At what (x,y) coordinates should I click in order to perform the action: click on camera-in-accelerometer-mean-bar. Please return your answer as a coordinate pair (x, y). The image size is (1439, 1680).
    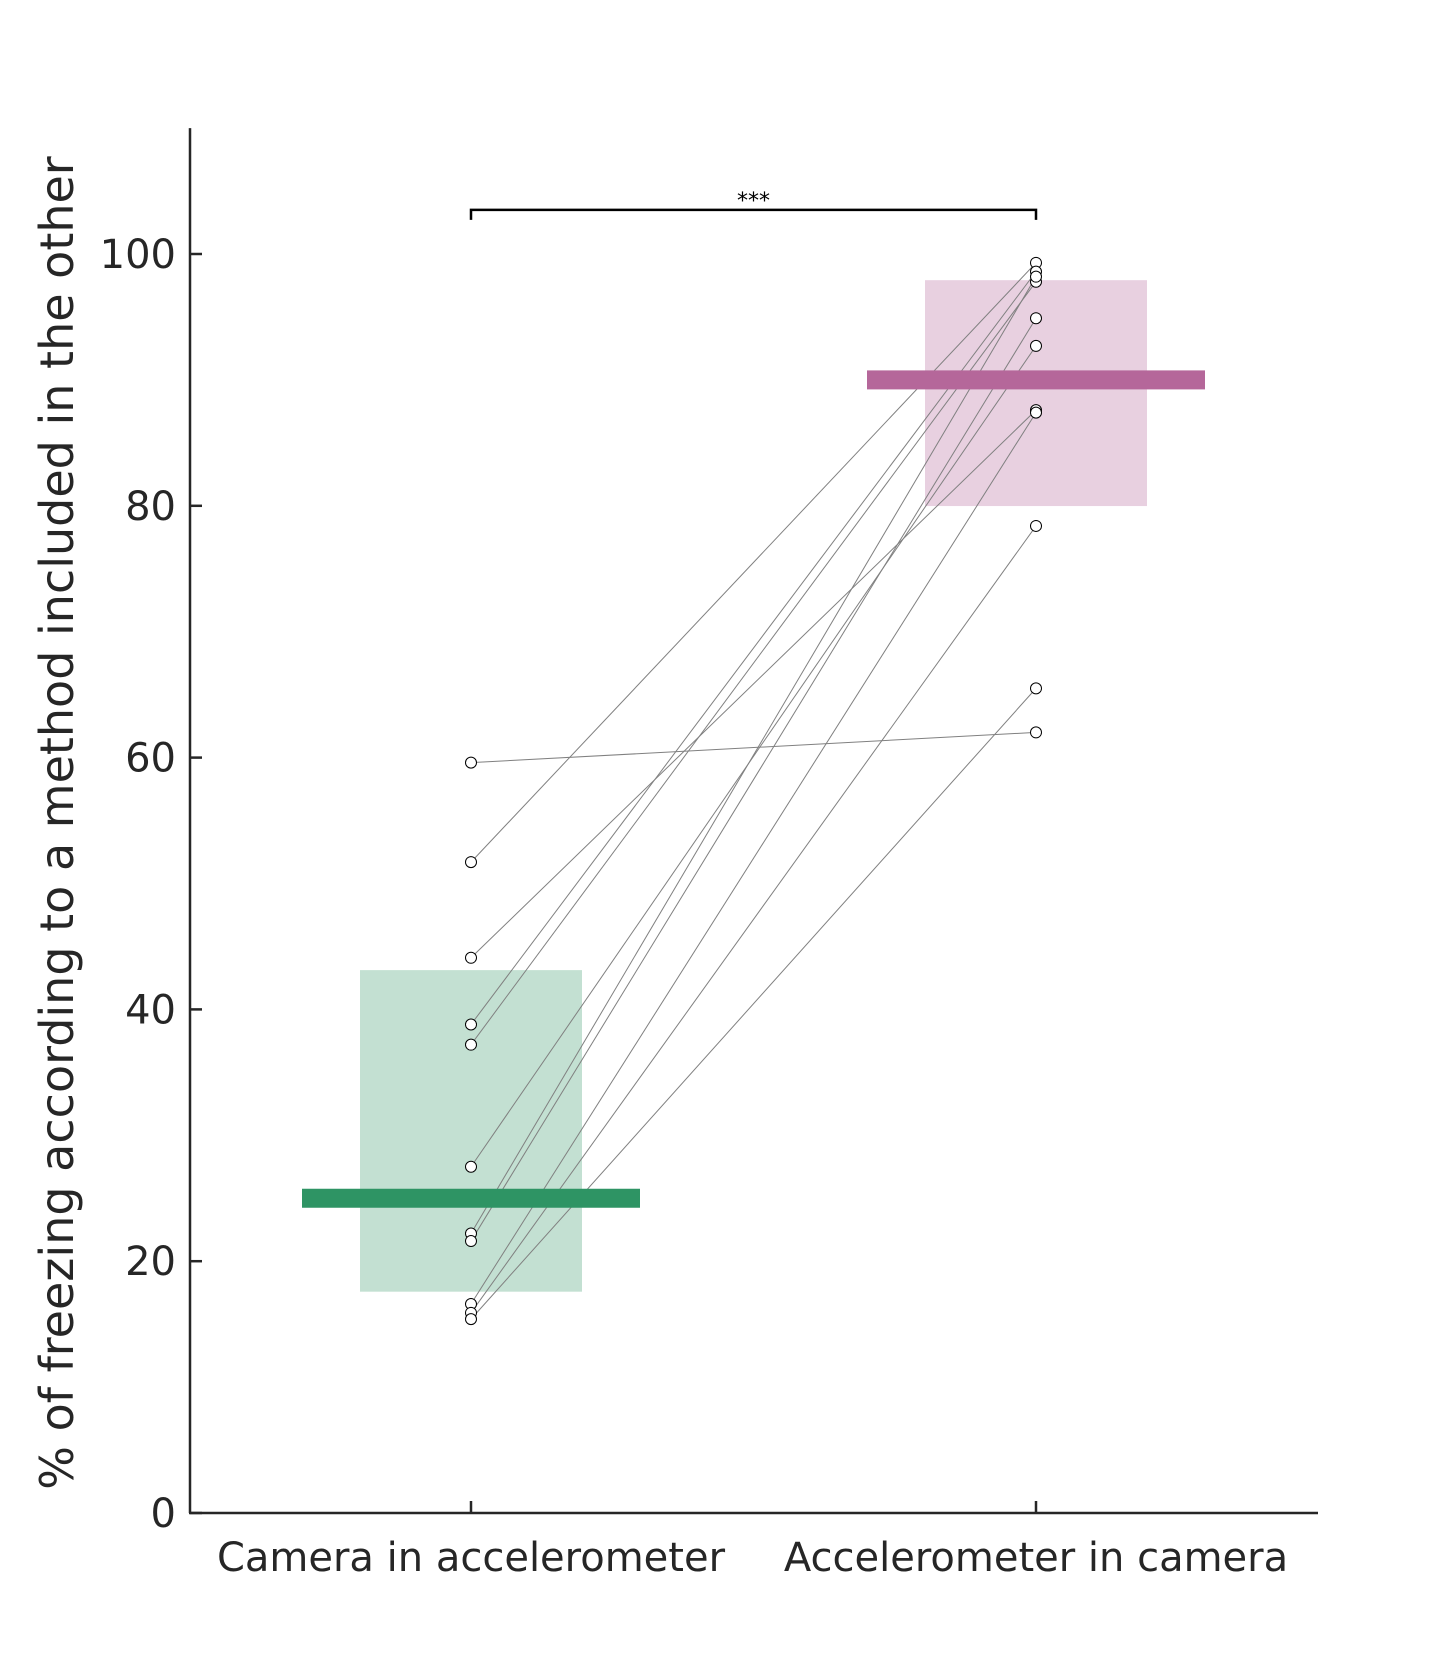
    Looking at the image, I should click on (471, 1198).